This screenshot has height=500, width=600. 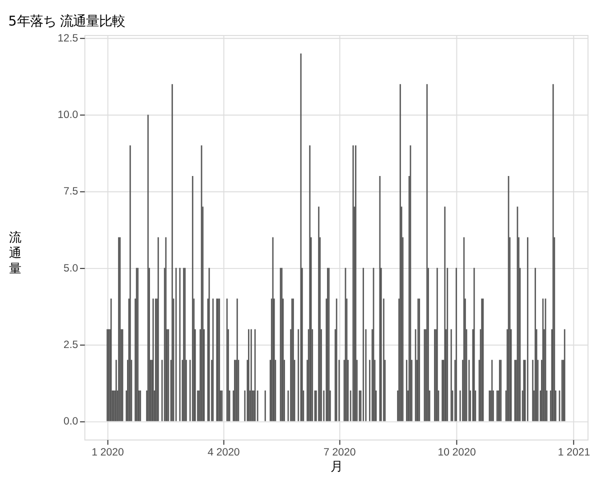 What do you see at coordinates (68, 115) in the screenshot?
I see `y-tick-label: 10.0` at bounding box center [68, 115].